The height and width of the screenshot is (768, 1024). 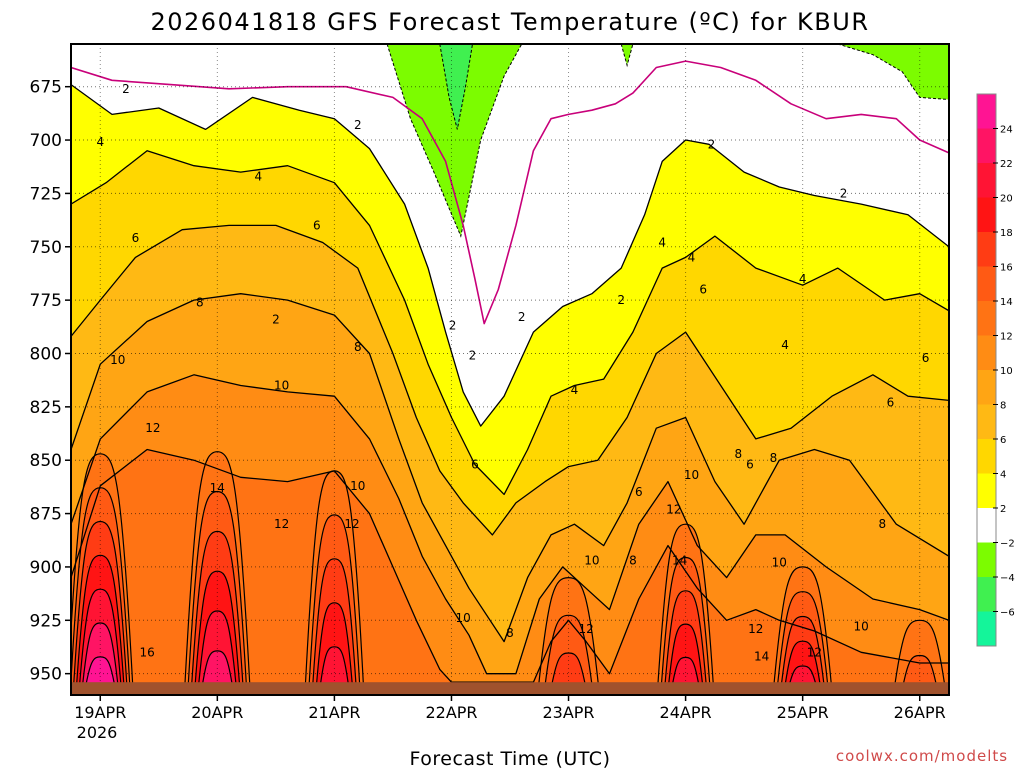 I want to click on colorbar-label: 6, so click(x=1003, y=440).